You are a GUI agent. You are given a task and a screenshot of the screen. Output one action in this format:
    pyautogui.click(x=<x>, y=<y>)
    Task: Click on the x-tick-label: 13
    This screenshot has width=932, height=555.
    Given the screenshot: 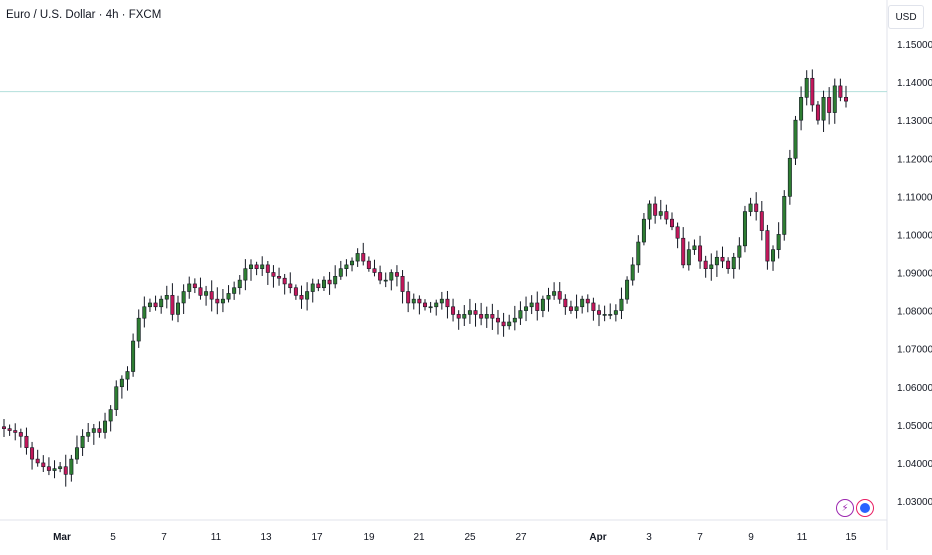 What is the action you would take?
    pyautogui.click(x=266, y=537)
    